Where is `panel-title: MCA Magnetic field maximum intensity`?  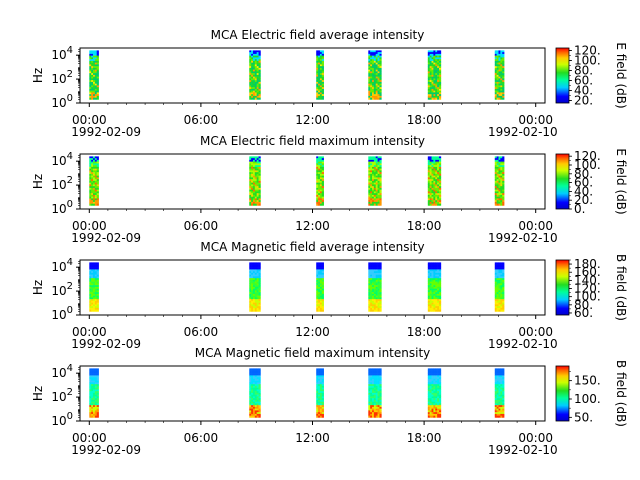 panel-title: MCA Magnetic field maximum intensity is located at coordinates (313, 353).